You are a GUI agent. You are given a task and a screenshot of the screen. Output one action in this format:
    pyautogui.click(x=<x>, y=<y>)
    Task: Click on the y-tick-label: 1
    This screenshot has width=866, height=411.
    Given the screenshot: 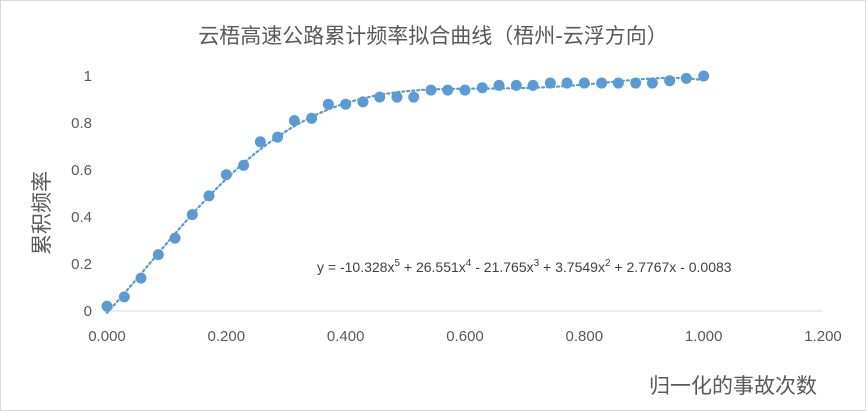 What is the action you would take?
    pyautogui.click(x=88, y=76)
    